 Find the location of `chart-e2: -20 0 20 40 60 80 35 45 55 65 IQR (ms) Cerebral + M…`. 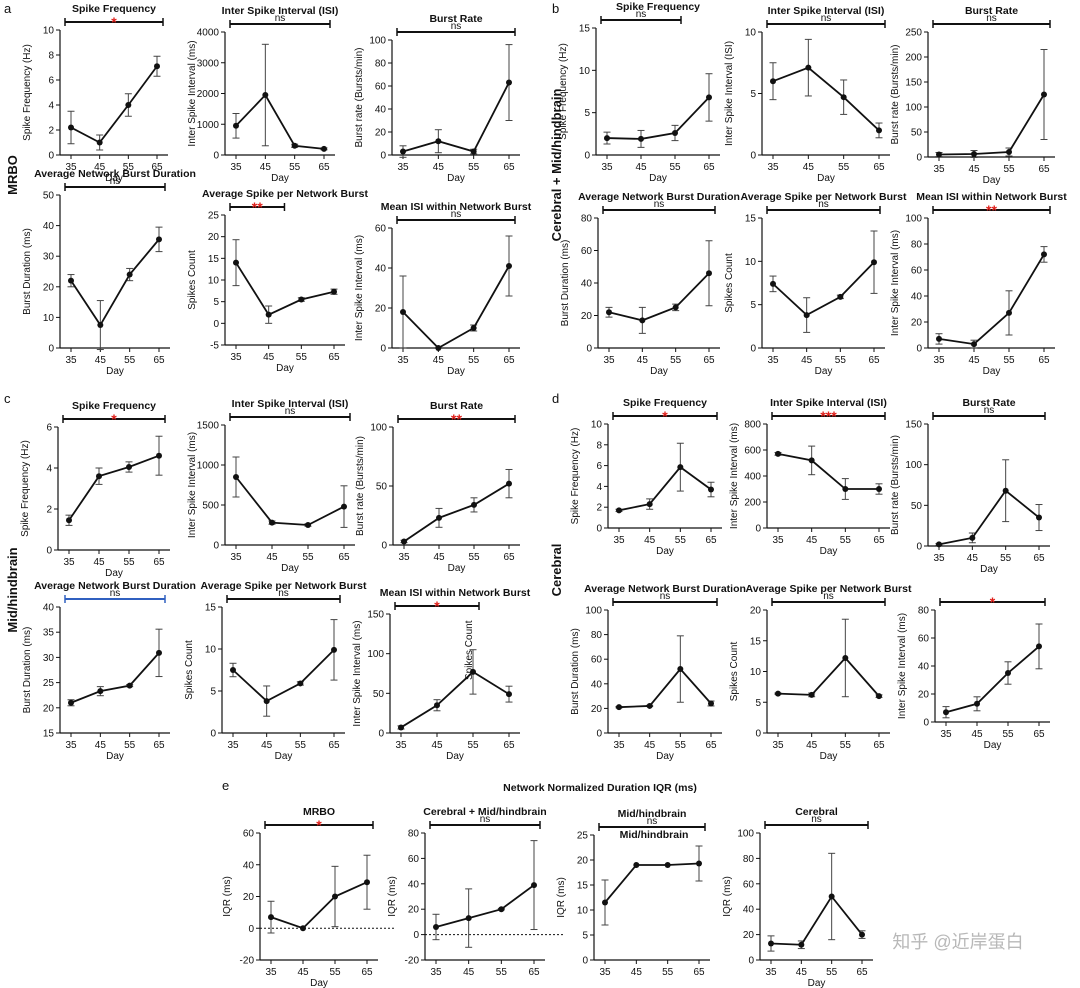

chart-e2: -20 0 20 40 60 80 35 45 55 65 IQR (ms) Cerebral + M… is located at coordinates (475, 892).